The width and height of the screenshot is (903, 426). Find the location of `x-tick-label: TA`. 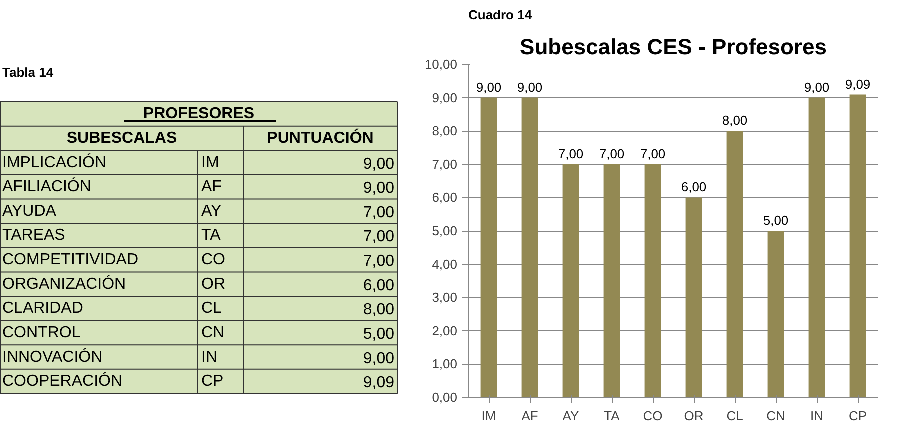

x-tick-label: TA is located at coordinates (612, 416).